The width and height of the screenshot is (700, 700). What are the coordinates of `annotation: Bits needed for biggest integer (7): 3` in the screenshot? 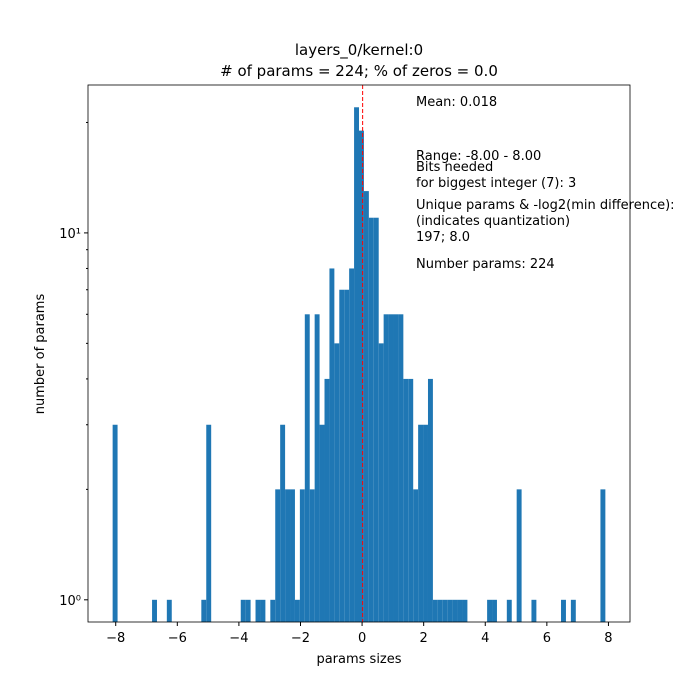 It's located at (496, 175).